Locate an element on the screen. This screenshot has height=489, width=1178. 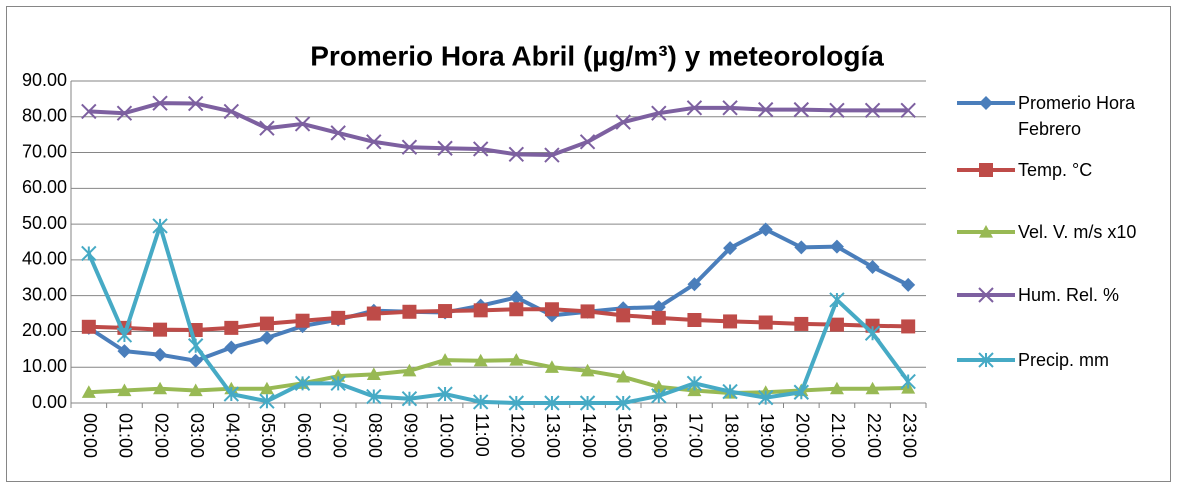
x-tick-label: 12:00 is located at coordinates (518, 435).